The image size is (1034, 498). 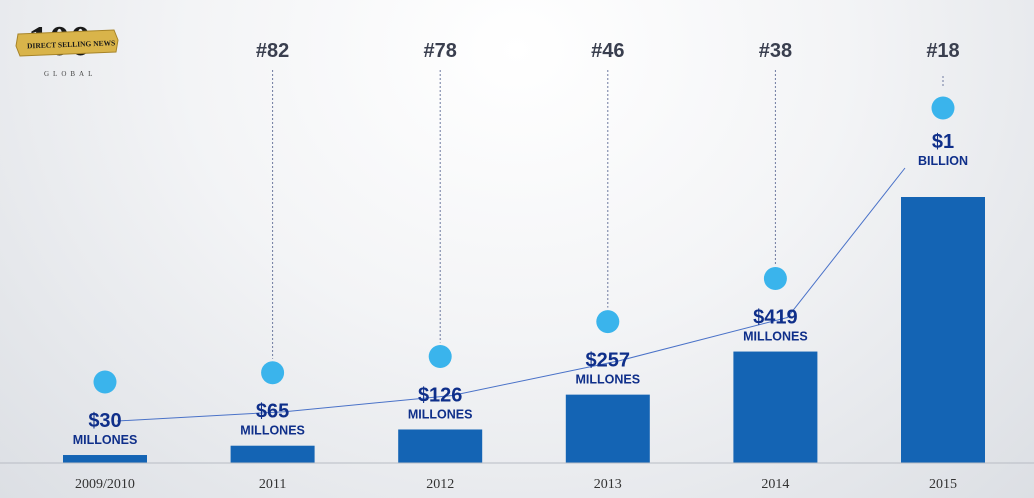 I want to click on value-label: $126, so click(x=440, y=395).